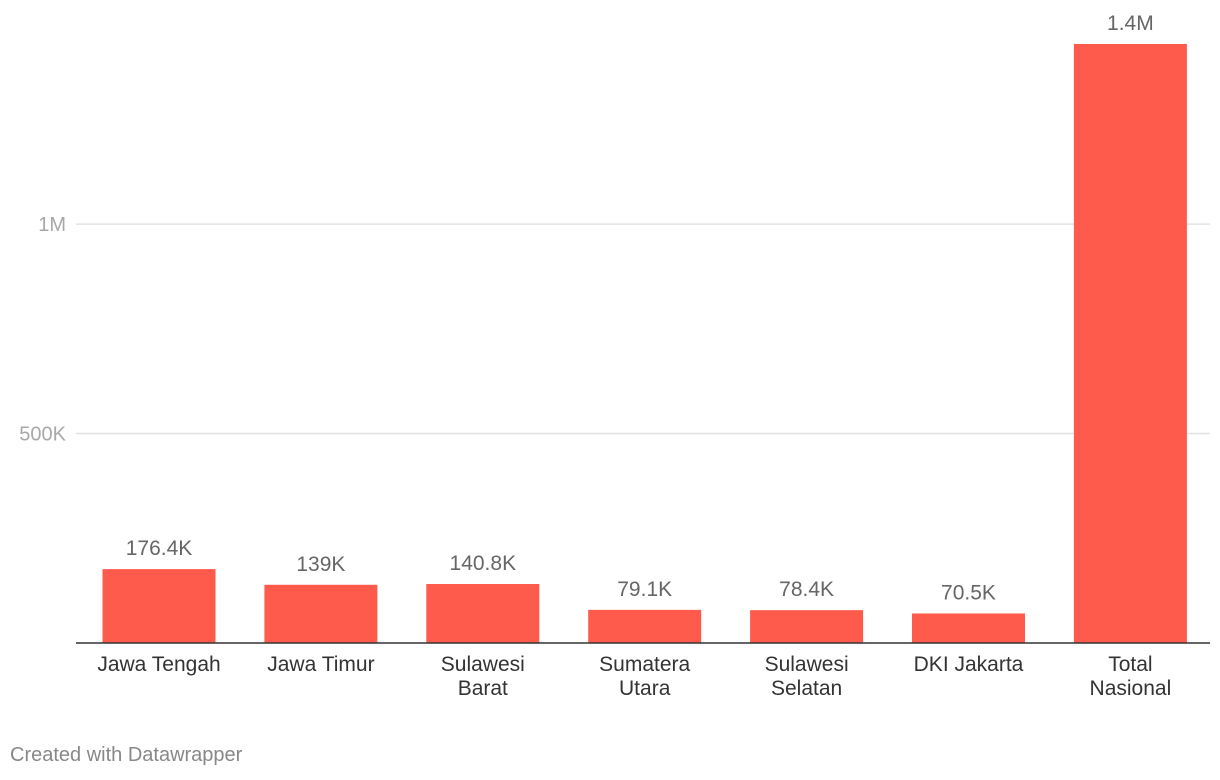 The height and width of the screenshot is (780, 1220). I want to click on credit-text: Created with Datawrapper, so click(126, 755).